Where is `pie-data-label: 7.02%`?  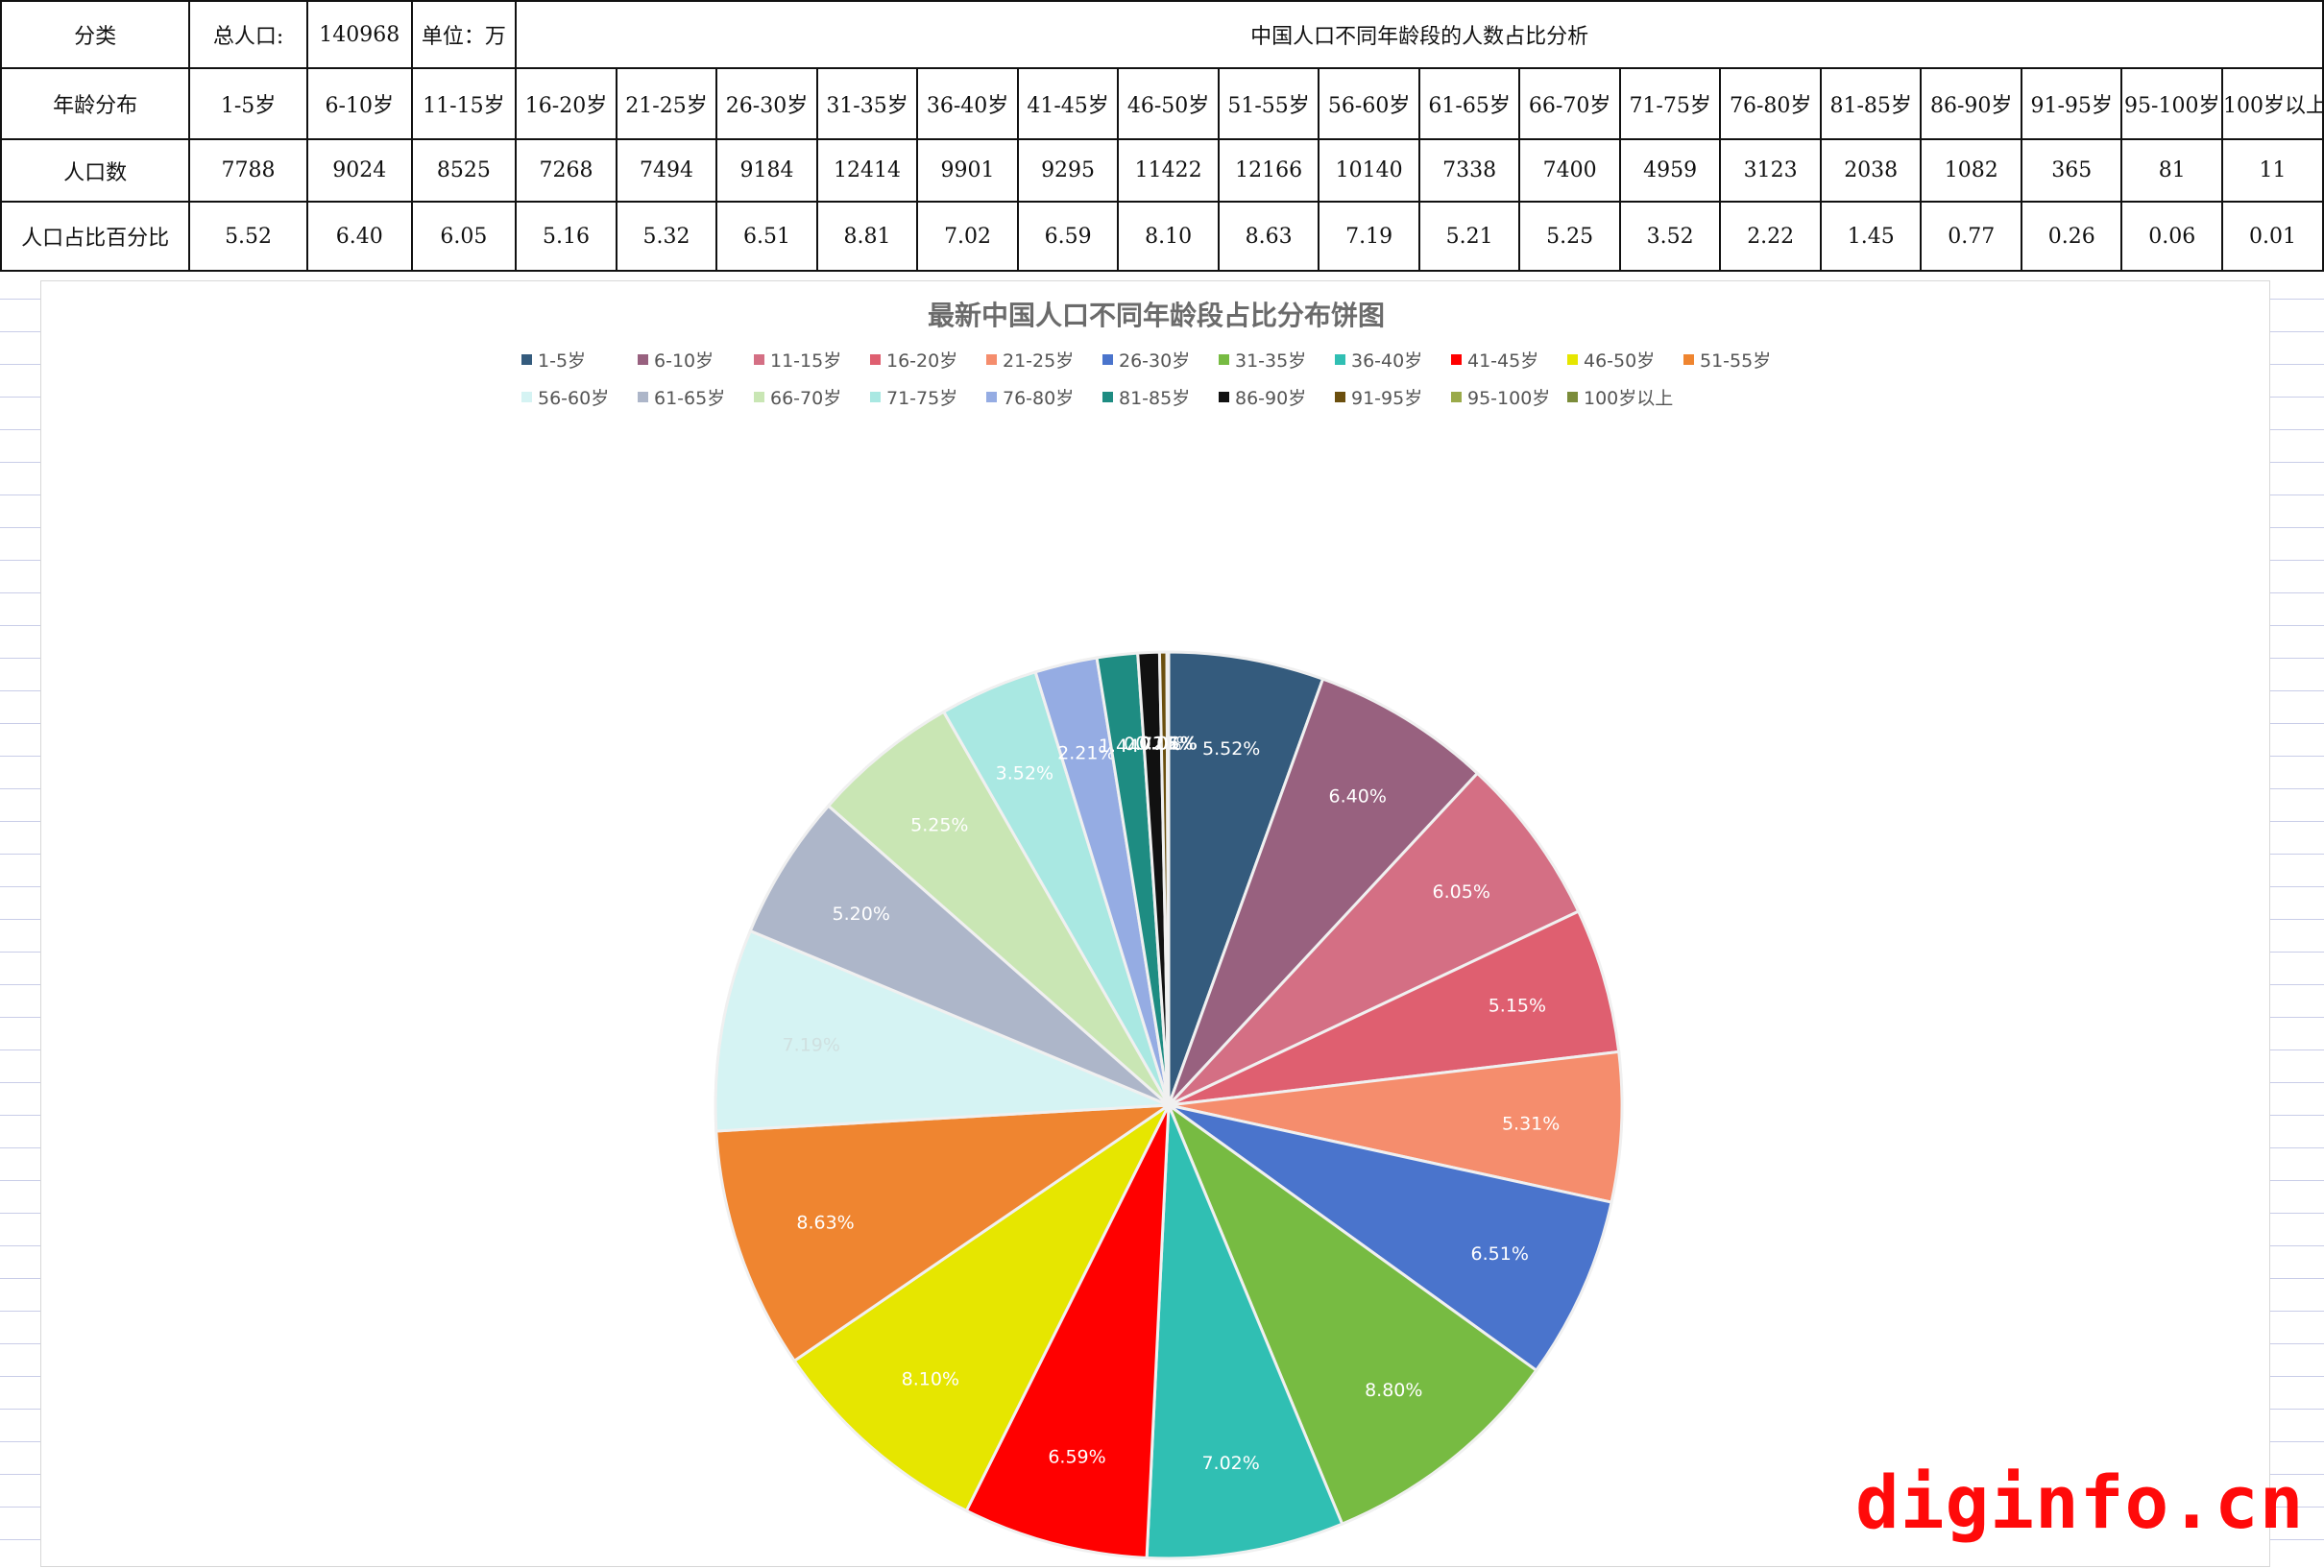
pie-data-label: 7.02% is located at coordinates (1230, 1463).